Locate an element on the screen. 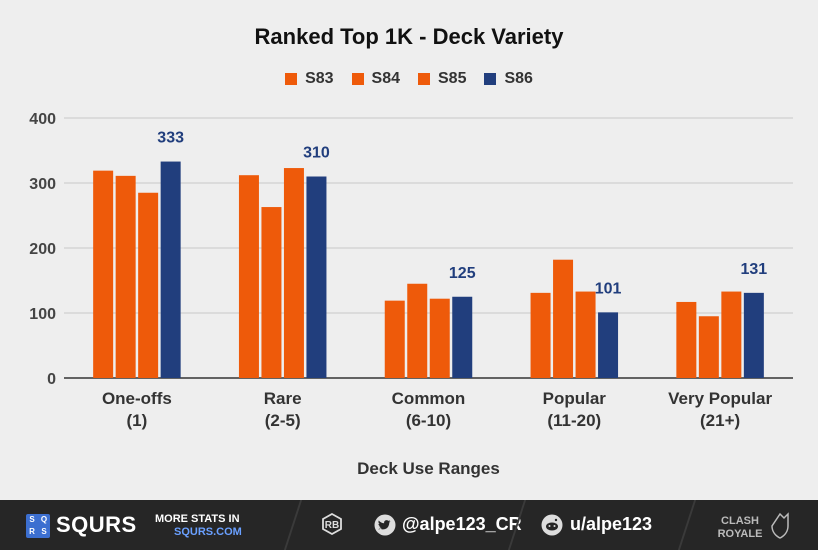 The width and height of the screenshot is (818, 550). data-label: 125 is located at coordinates (462, 273).